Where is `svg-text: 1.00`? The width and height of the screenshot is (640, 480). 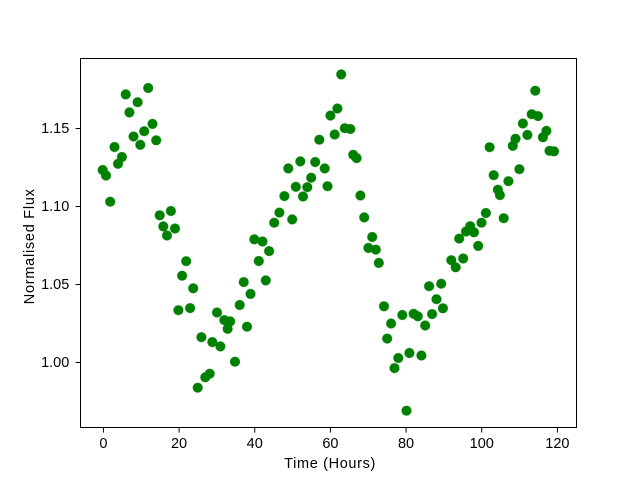 svg-text: 1.00 is located at coordinates (55, 363).